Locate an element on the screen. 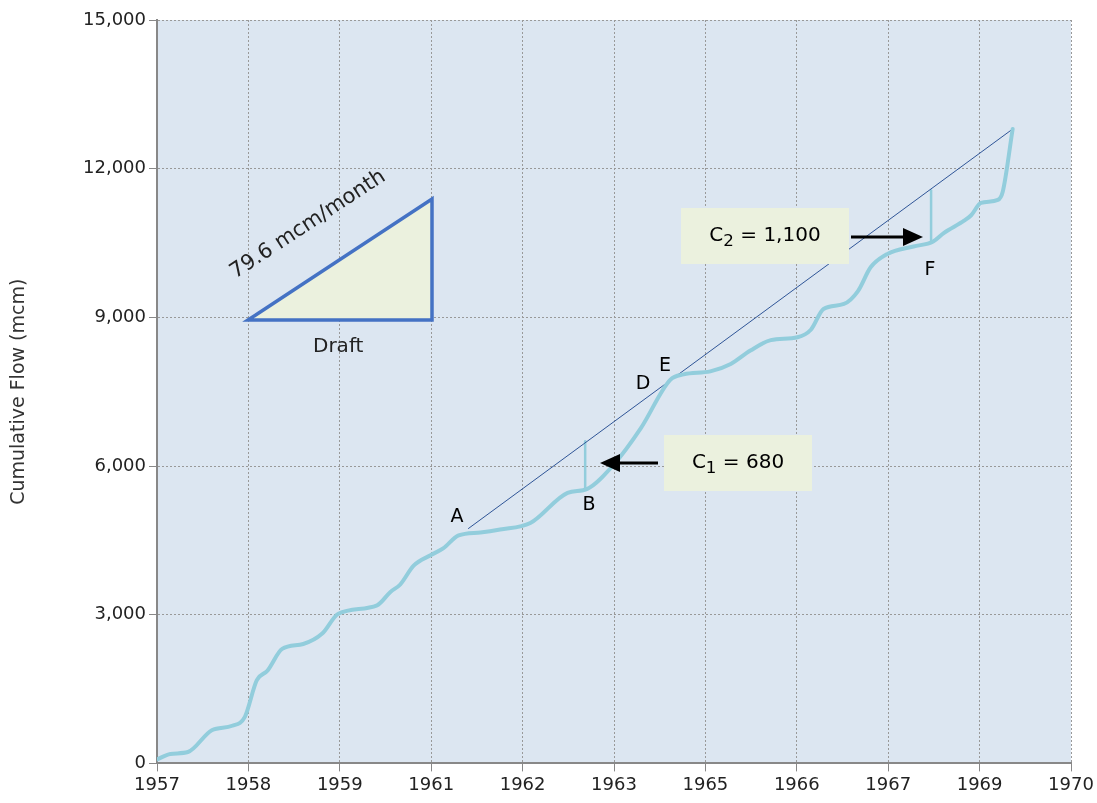 The height and width of the screenshot is (803, 1097). y-tick-label: 3,000 is located at coordinates (120, 613).